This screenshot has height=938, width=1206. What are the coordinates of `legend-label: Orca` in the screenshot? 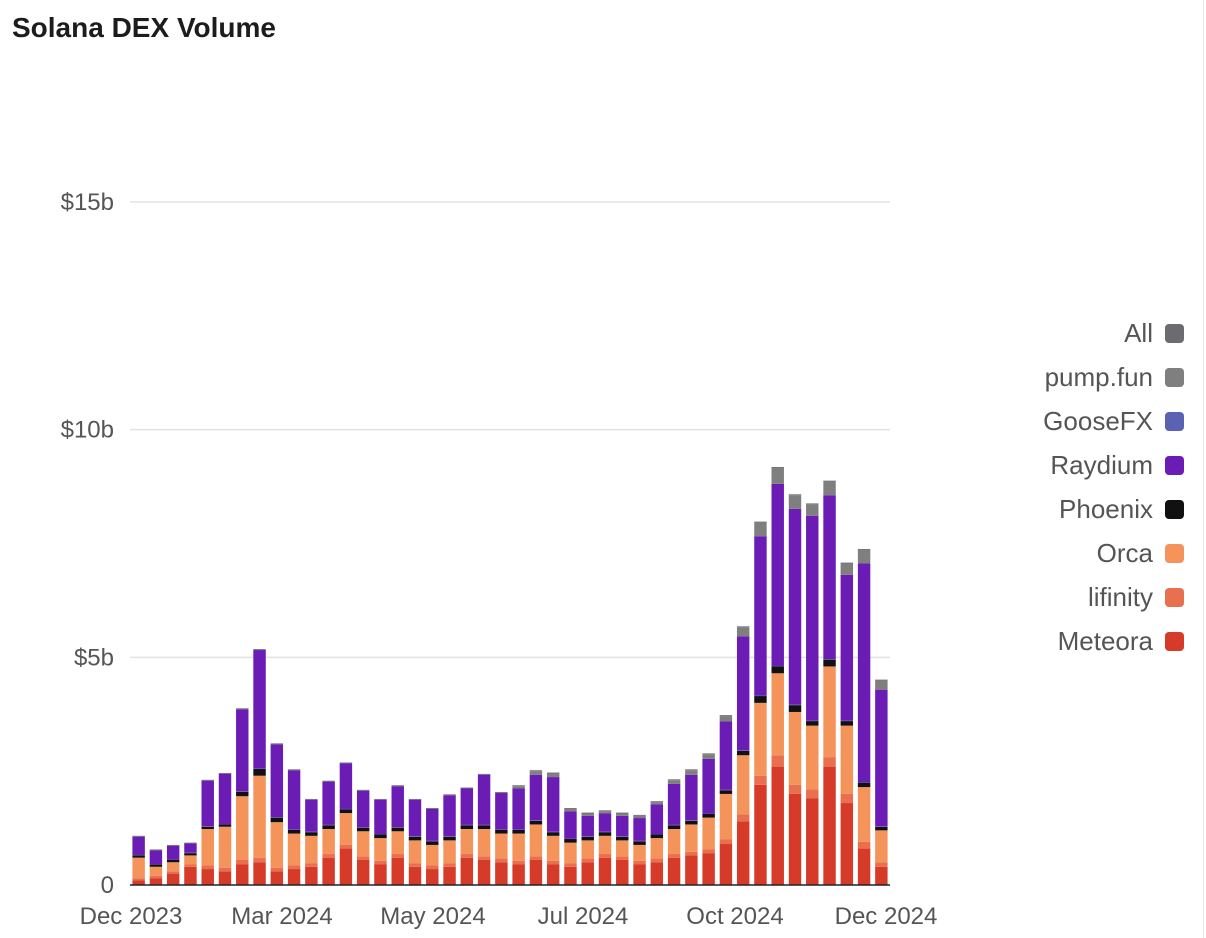 It's located at (1124, 552).